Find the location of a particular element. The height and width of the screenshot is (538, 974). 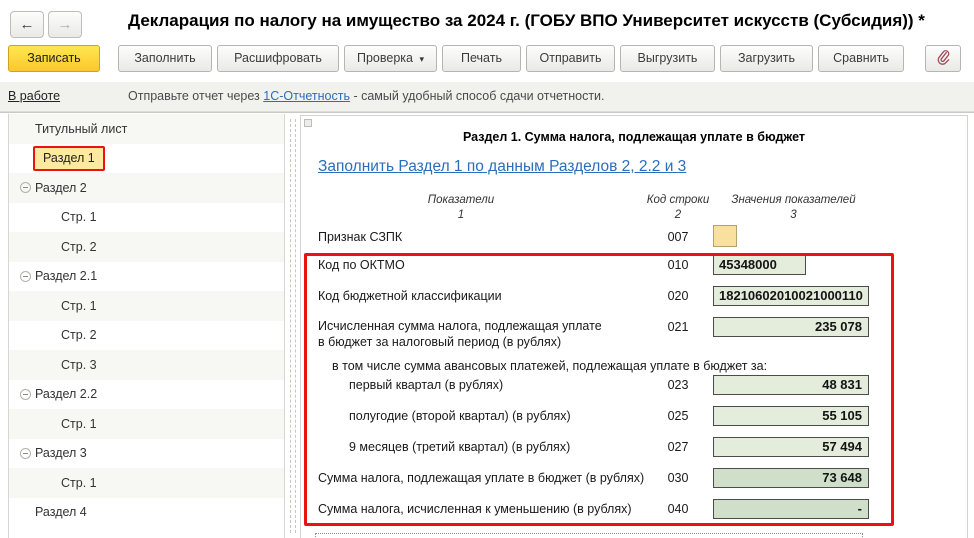

decode-button: Расшифровать is located at coordinates (278, 58).